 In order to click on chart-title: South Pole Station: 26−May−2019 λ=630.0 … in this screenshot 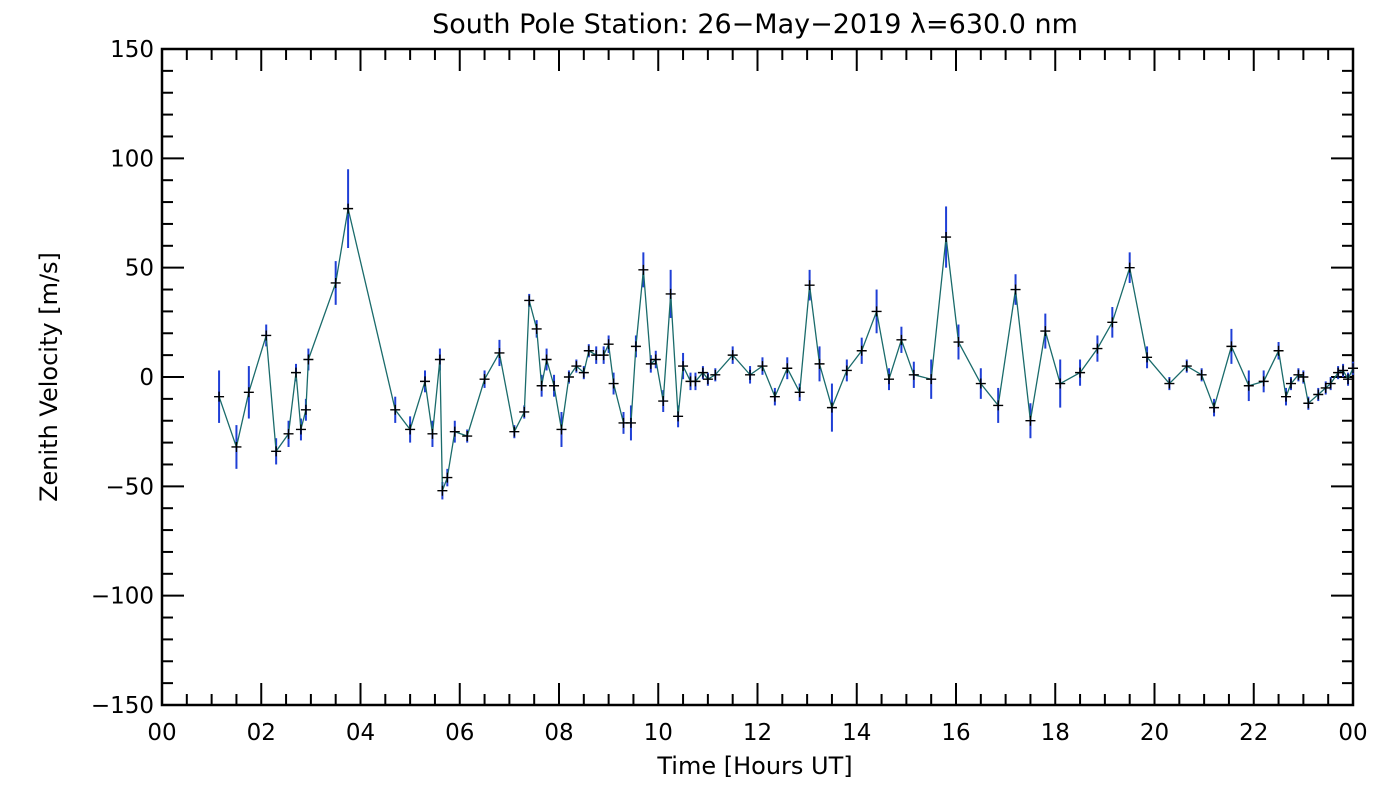, I will do `click(755, 24)`.